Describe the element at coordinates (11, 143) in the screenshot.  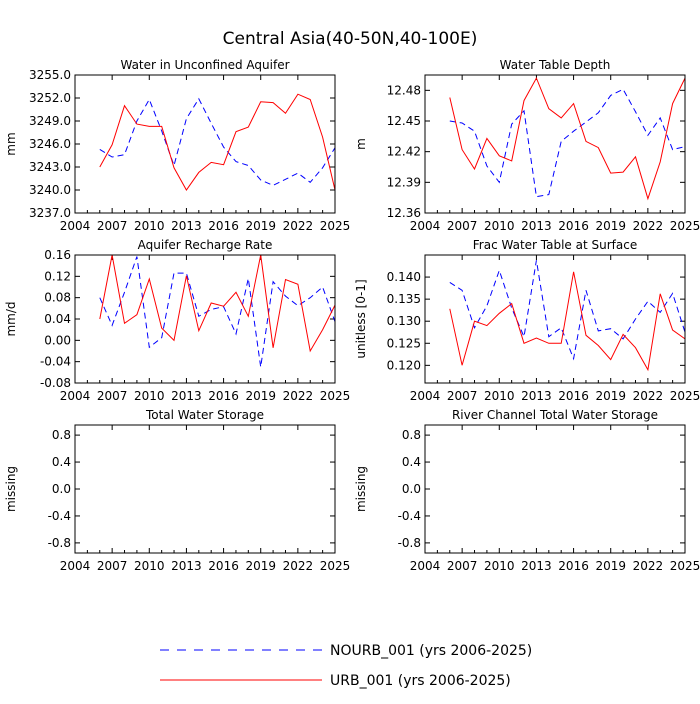
I see `y-axis-label: mm` at that location.